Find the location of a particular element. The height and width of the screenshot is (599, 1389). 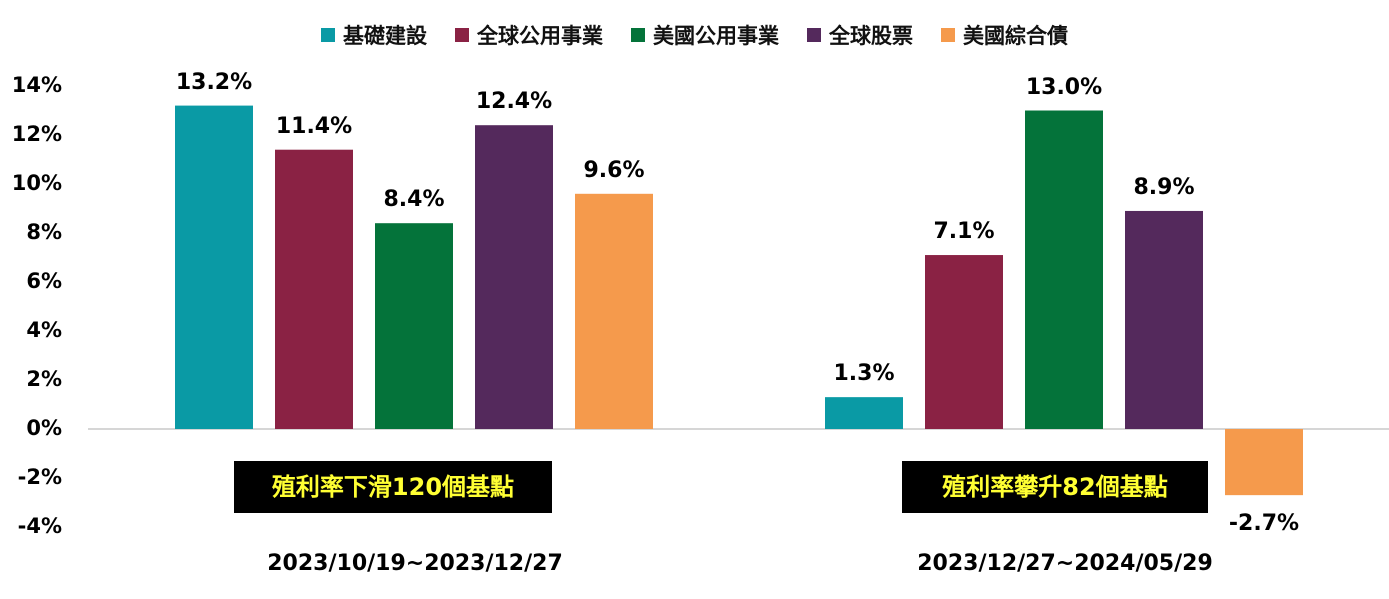

legend-item: 全球公用事業 is located at coordinates (529, 35).